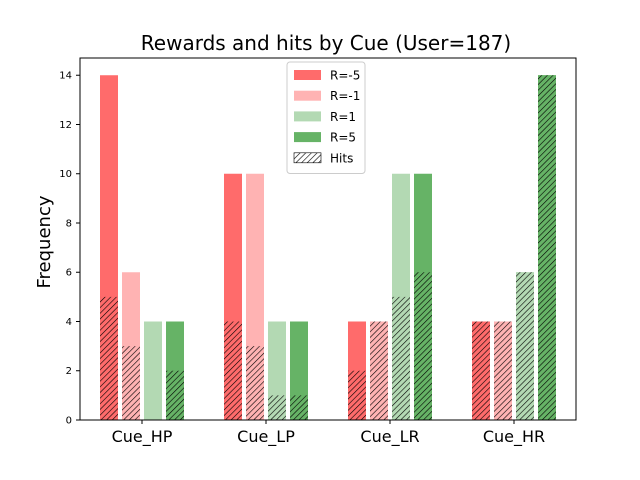  I want to click on hits-bar-Cue_LP-R=-5, so click(233, 370).